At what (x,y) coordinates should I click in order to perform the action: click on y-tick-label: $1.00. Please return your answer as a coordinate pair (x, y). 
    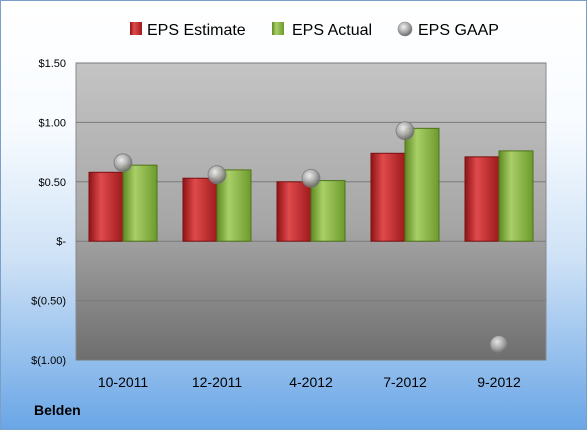
    Looking at the image, I should click on (52, 123).